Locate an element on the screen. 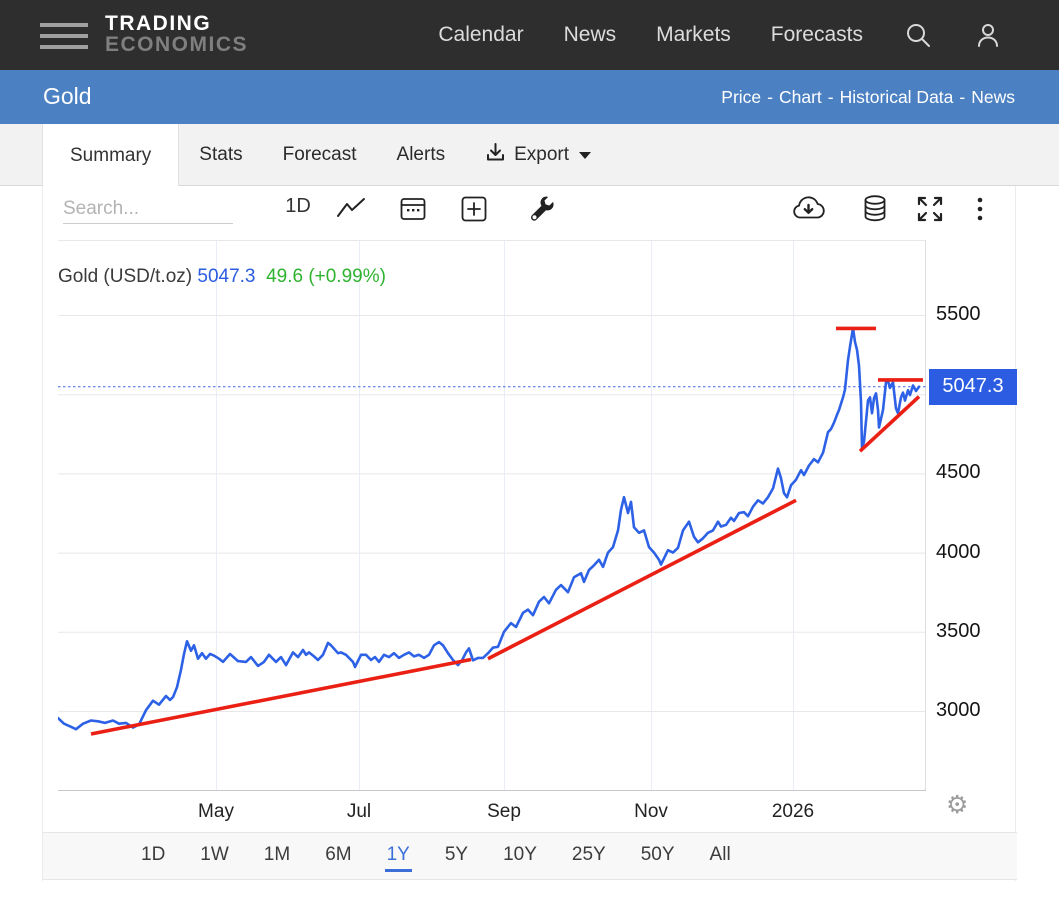 The height and width of the screenshot is (901, 1059). top-nav-links: Calendar News Markets Forecasts is located at coordinates (720, 35).